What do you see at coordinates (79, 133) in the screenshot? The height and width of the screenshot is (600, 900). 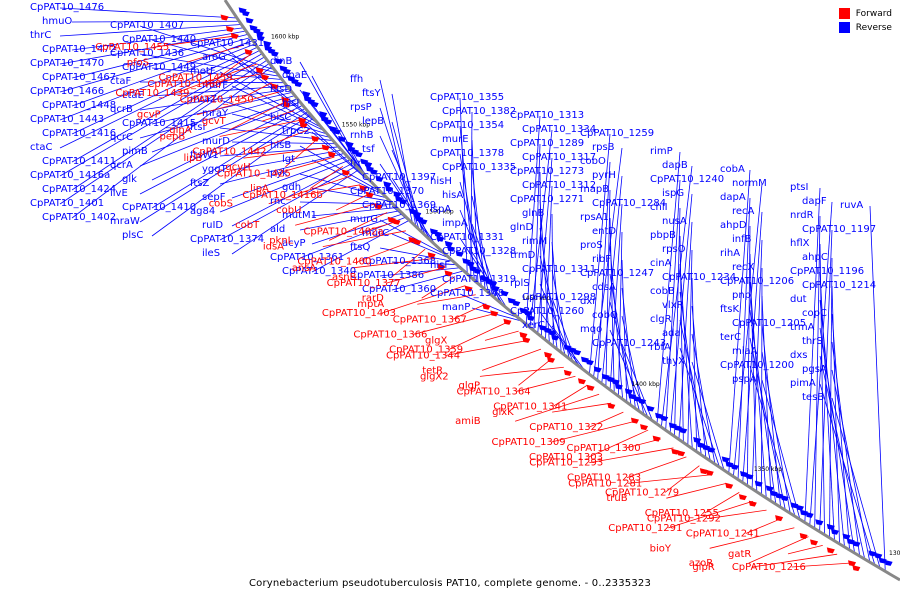 I see `reverse-gene-label: CpPAT10_1416` at bounding box center [79, 133].